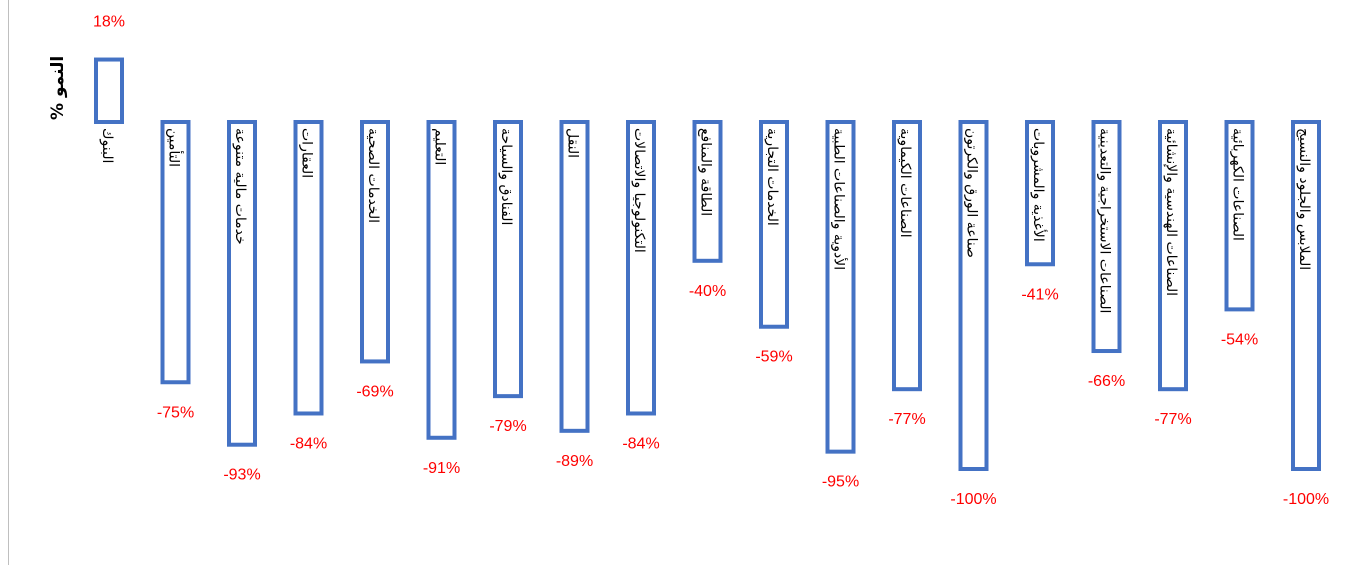 The height and width of the screenshot is (565, 1351). I want to click on data-label-4: -69%, so click(374, 391).